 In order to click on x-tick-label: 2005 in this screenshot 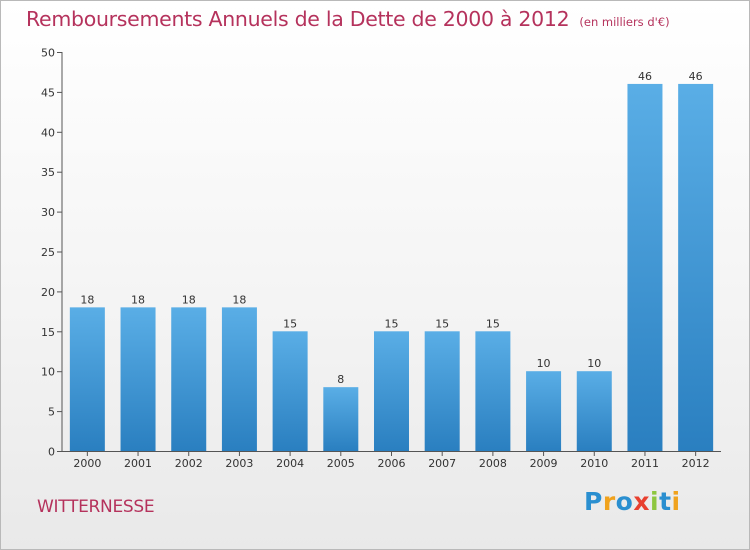, I will do `click(341, 463)`.